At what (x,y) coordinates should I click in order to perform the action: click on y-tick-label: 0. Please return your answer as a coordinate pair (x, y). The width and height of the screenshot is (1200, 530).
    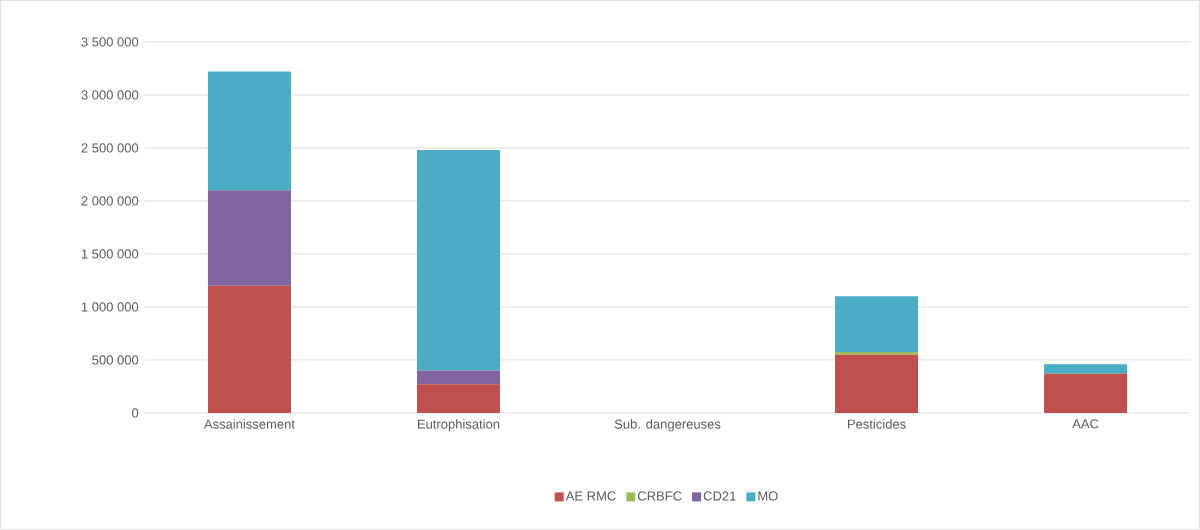
    Looking at the image, I should click on (135, 413).